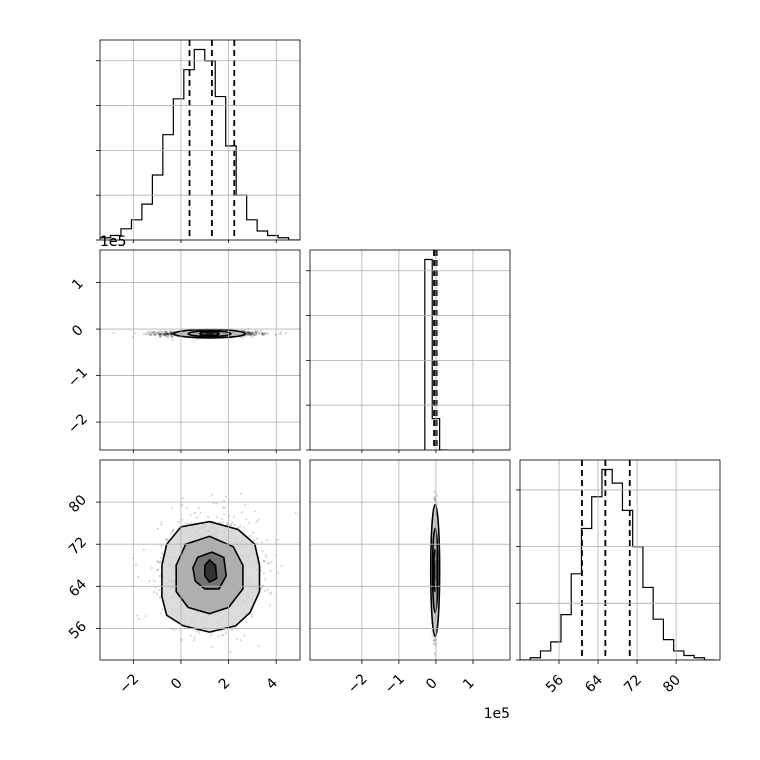  I want to click on x-tick-label-hist-2-1: 64, so click(594, 684).